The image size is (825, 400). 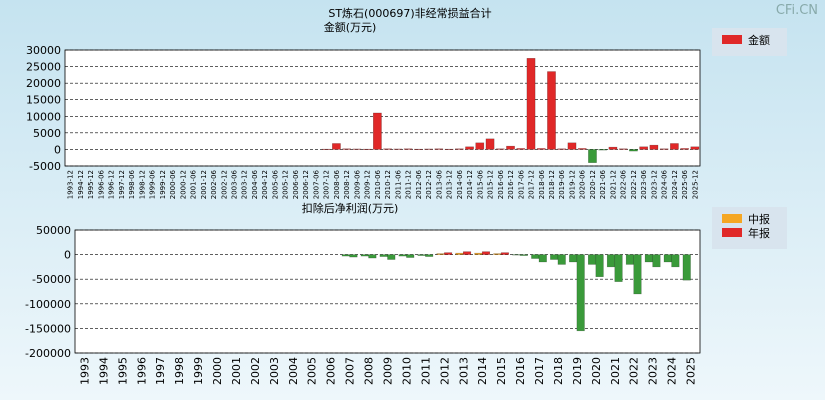 I want to click on x-tick-label: 2024-12, so click(x=675, y=184).